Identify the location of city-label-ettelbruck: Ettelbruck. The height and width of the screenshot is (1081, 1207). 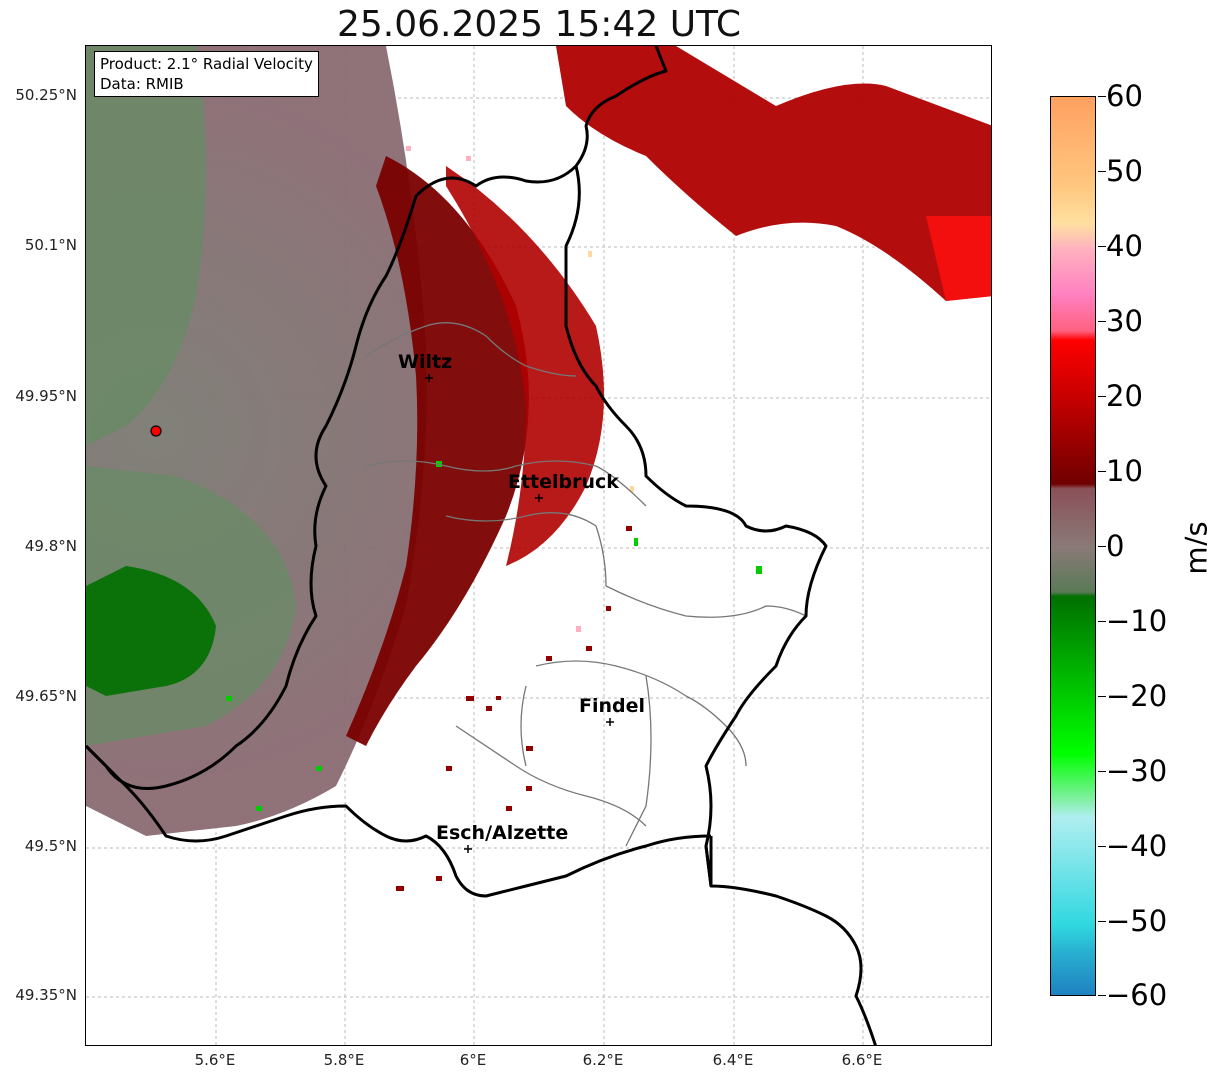
(563, 482).